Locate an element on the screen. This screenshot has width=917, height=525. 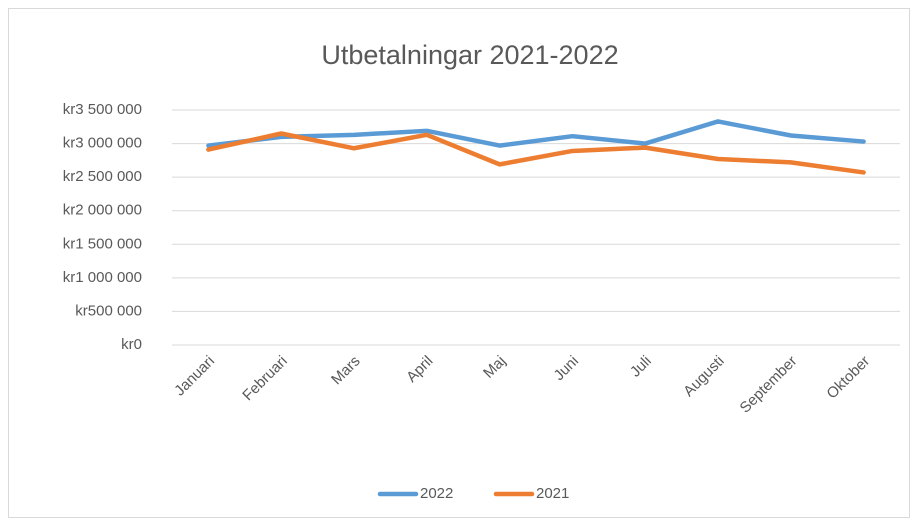
y-tick-label: kr0 is located at coordinates (131, 344).